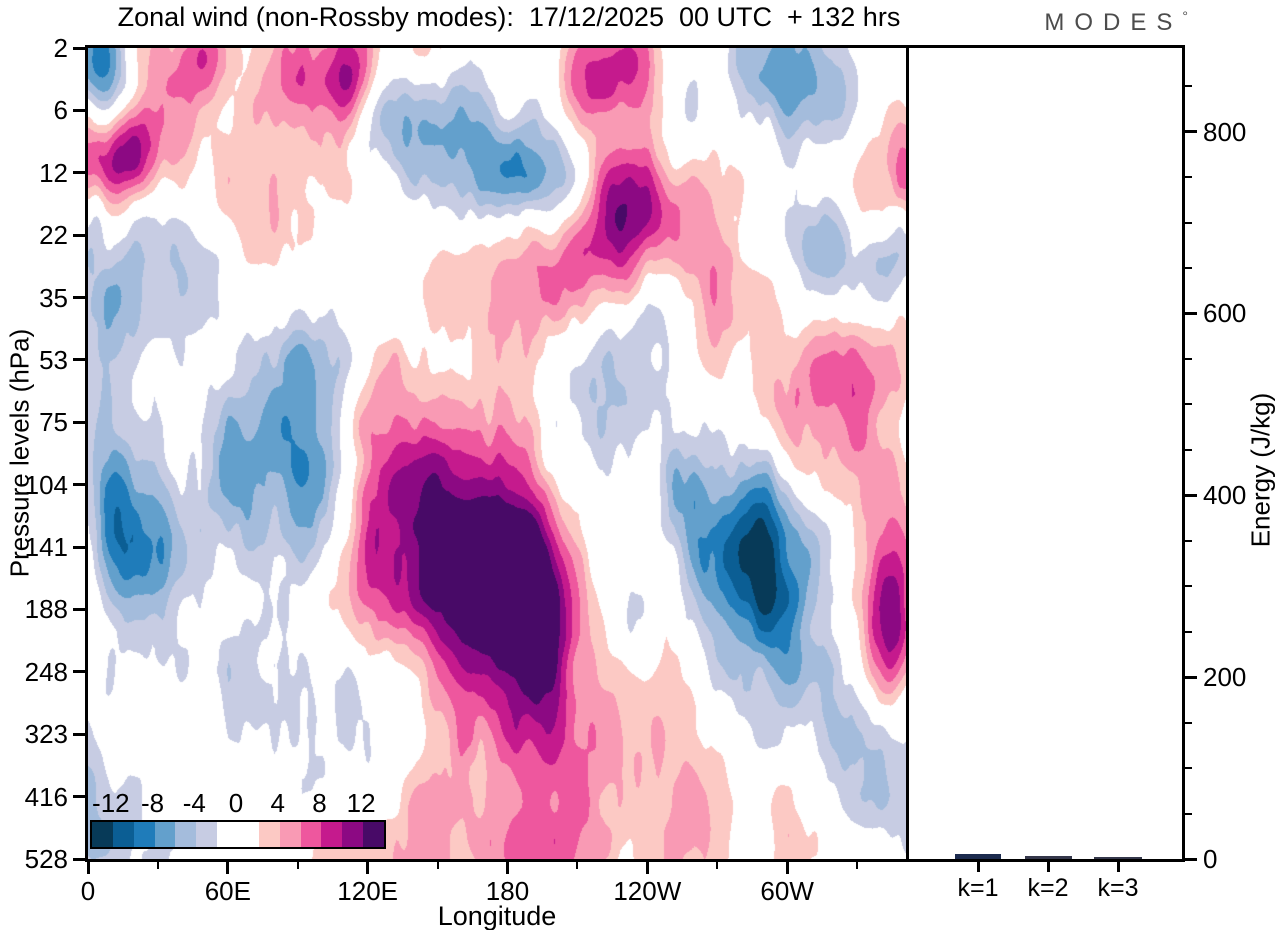 The image size is (1280, 930). I want to click on energy-tick-label: 0, so click(1210, 859).